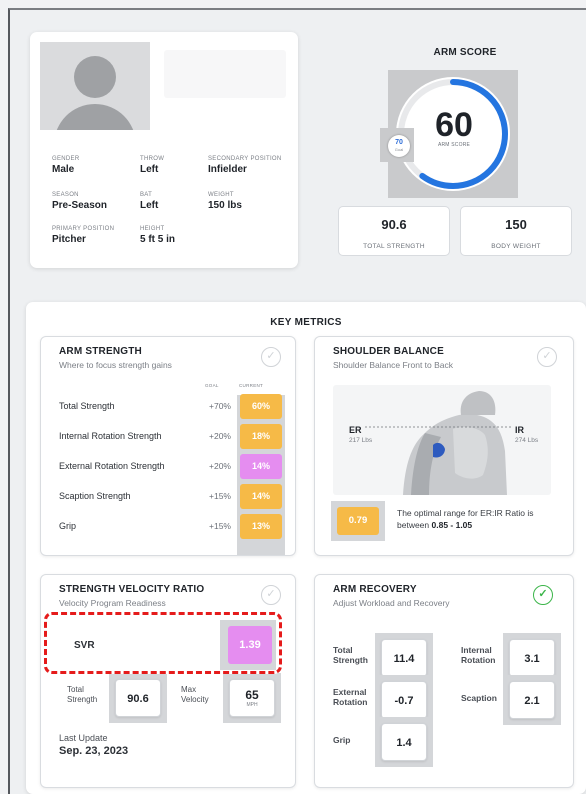 This screenshot has height=794, width=586. What do you see at coordinates (519, 430) in the screenshot?
I see `ir-label: IR` at bounding box center [519, 430].